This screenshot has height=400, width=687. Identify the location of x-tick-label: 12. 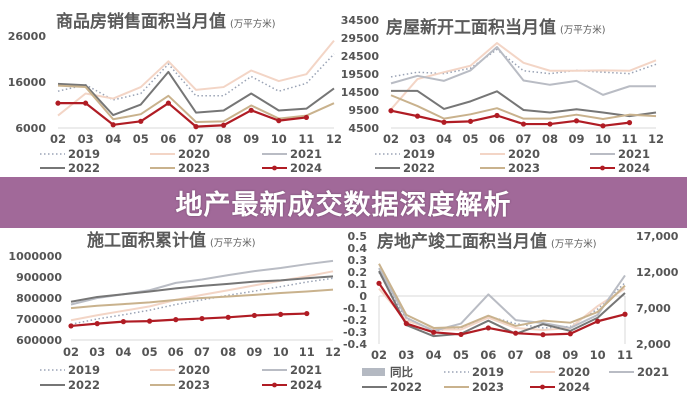
(656, 139).